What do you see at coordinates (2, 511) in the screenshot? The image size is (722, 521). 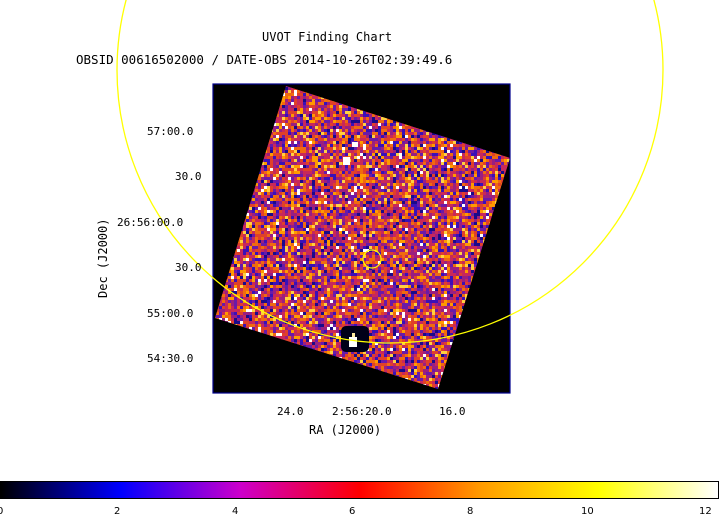 I see `colorbar-label: 0` at bounding box center [2, 511].